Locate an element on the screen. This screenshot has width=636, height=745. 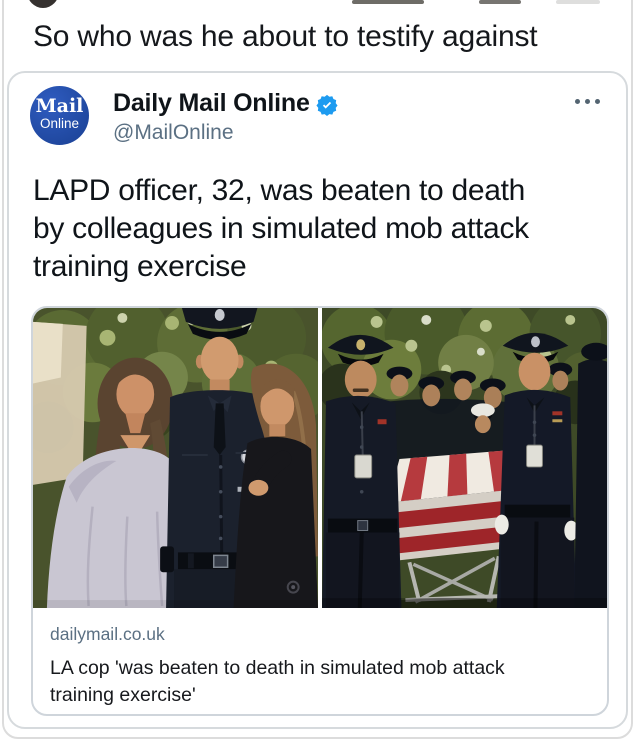
tweet-text-line: training exercise is located at coordinates (140, 266).